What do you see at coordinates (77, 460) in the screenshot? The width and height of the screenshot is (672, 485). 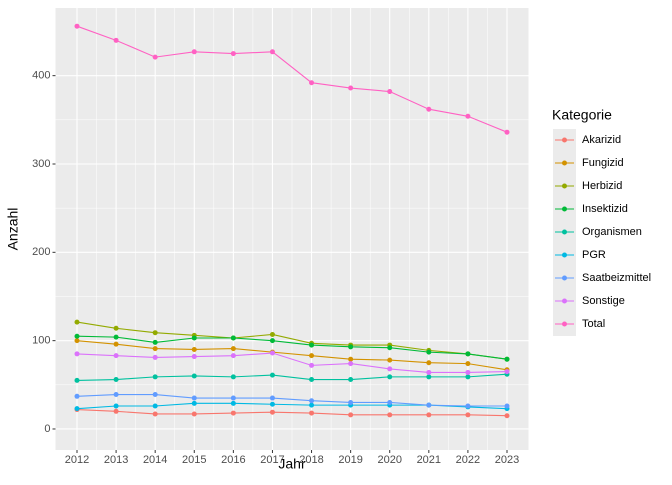 I see `x-tick-label: 2012` at bounding box center [77, 460].